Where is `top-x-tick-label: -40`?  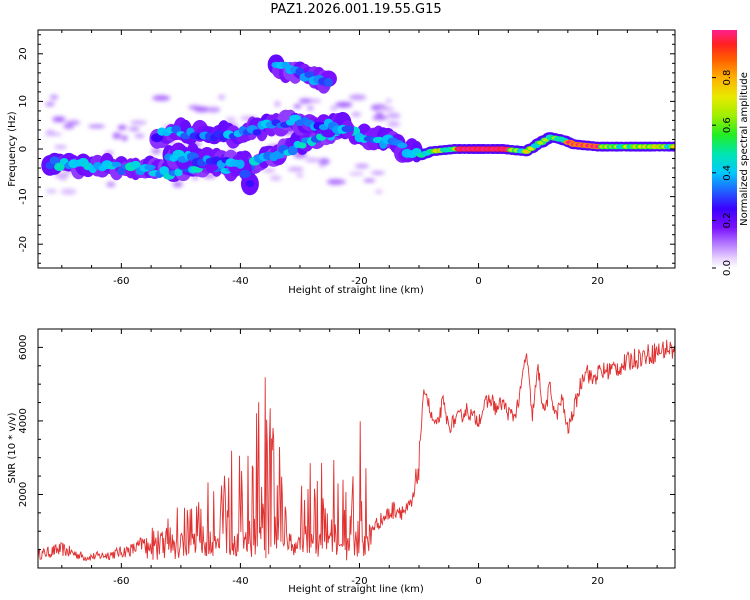 top-x-tick-label: -40 is located at coordinates (240, 281).